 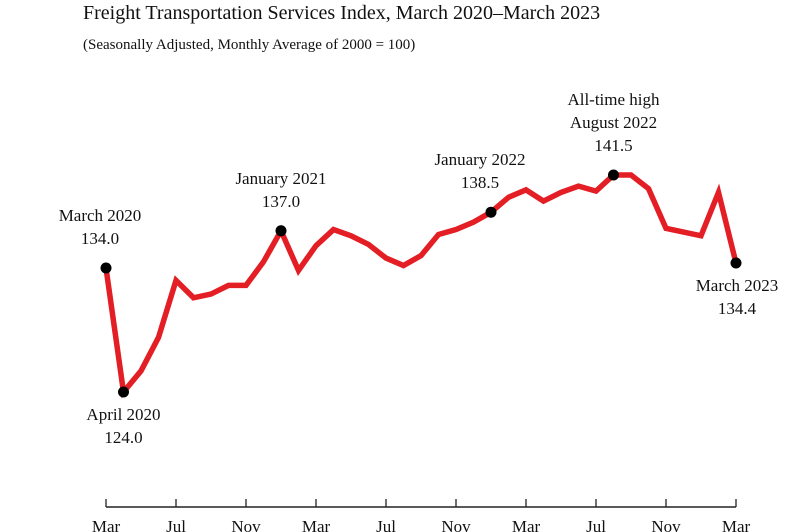 I want to click on annotation-label: 138.5, so click(x=480, y=182).